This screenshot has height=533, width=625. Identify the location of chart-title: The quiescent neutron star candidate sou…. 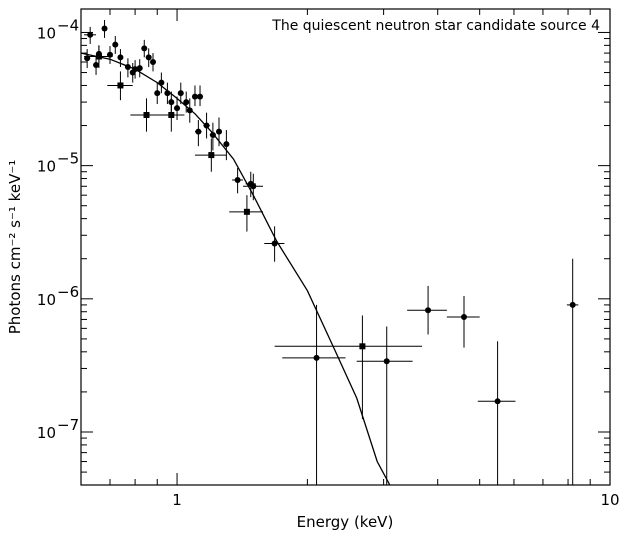
(435, 26).